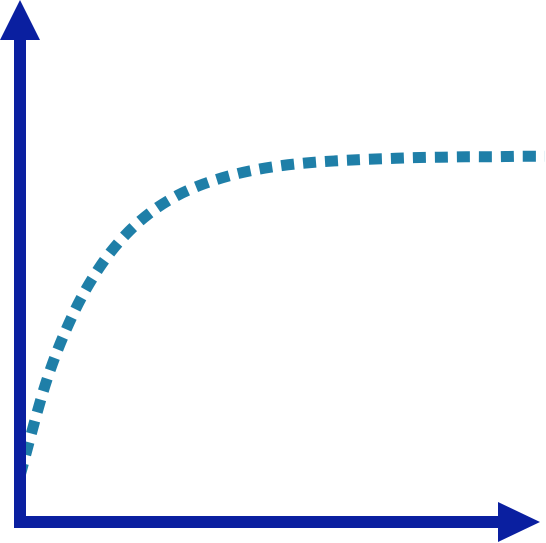  Describe the element at coordinates (519, 522) in the screenshot. I see `x-axis-arrowhead` at that location.